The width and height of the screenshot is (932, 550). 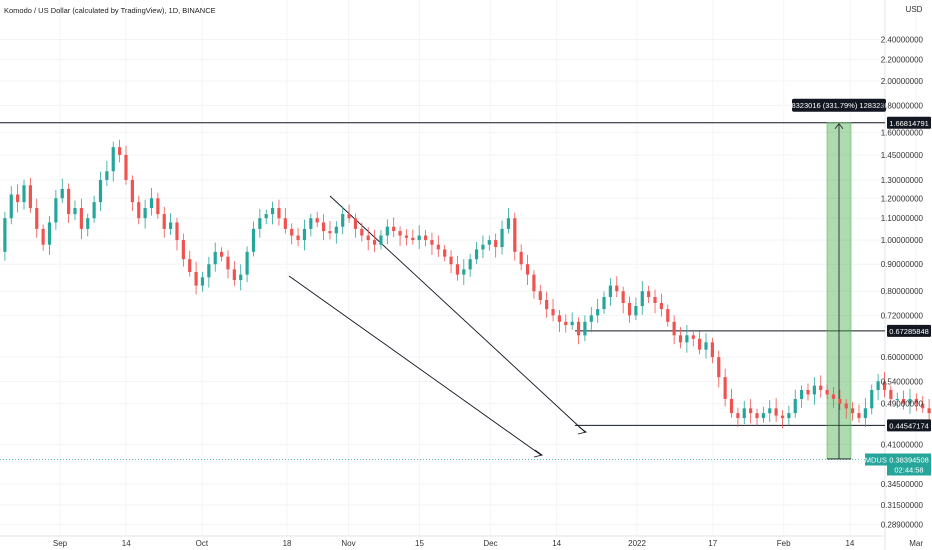 What do you see at coordinates (902, 381) in the screenshot?
I see `y-tick-label: 0.54000000` at bounding box center [902, 381].